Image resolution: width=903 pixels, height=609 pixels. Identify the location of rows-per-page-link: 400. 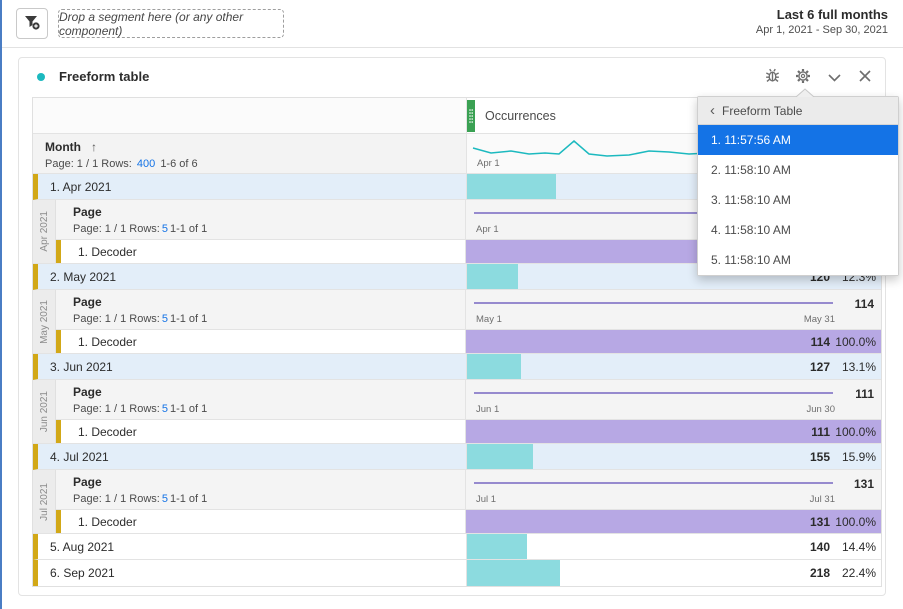
(146, 164).